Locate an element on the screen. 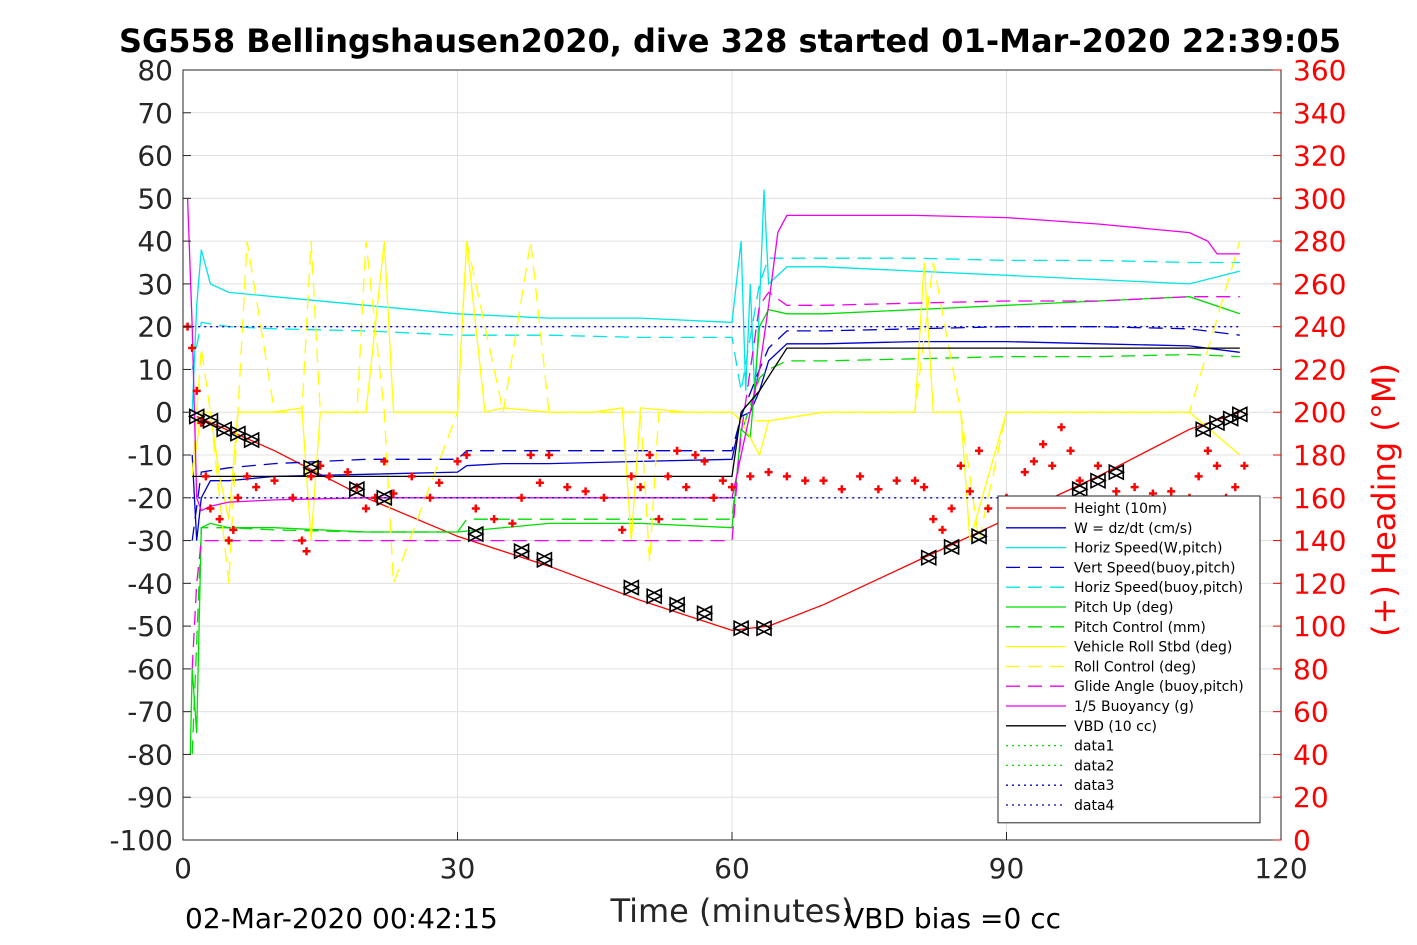  right-tick-label: 0 is located at coordinates (1302, 840).